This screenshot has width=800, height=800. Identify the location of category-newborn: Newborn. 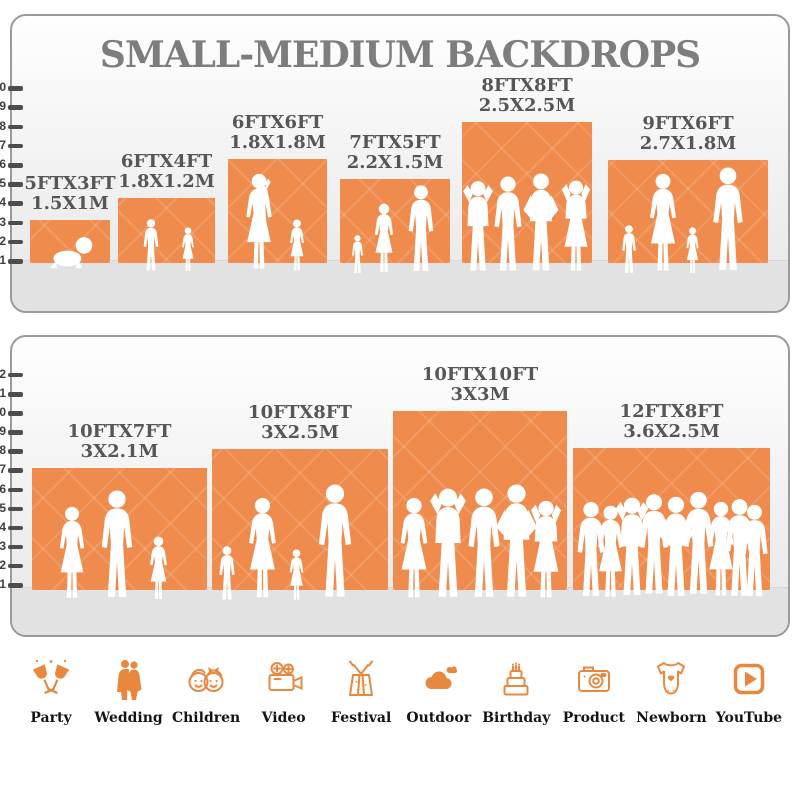
(671, 691).